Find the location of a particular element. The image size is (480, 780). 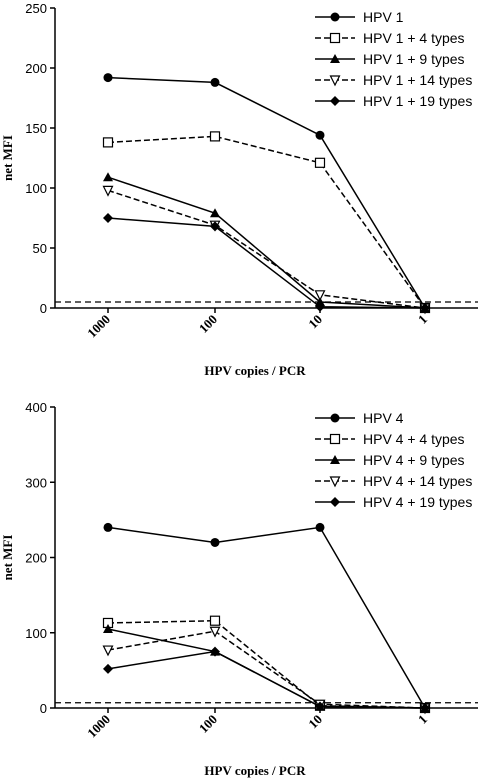

legend-label: HPV 4 + 4 types is located at coordinates (414, 439).